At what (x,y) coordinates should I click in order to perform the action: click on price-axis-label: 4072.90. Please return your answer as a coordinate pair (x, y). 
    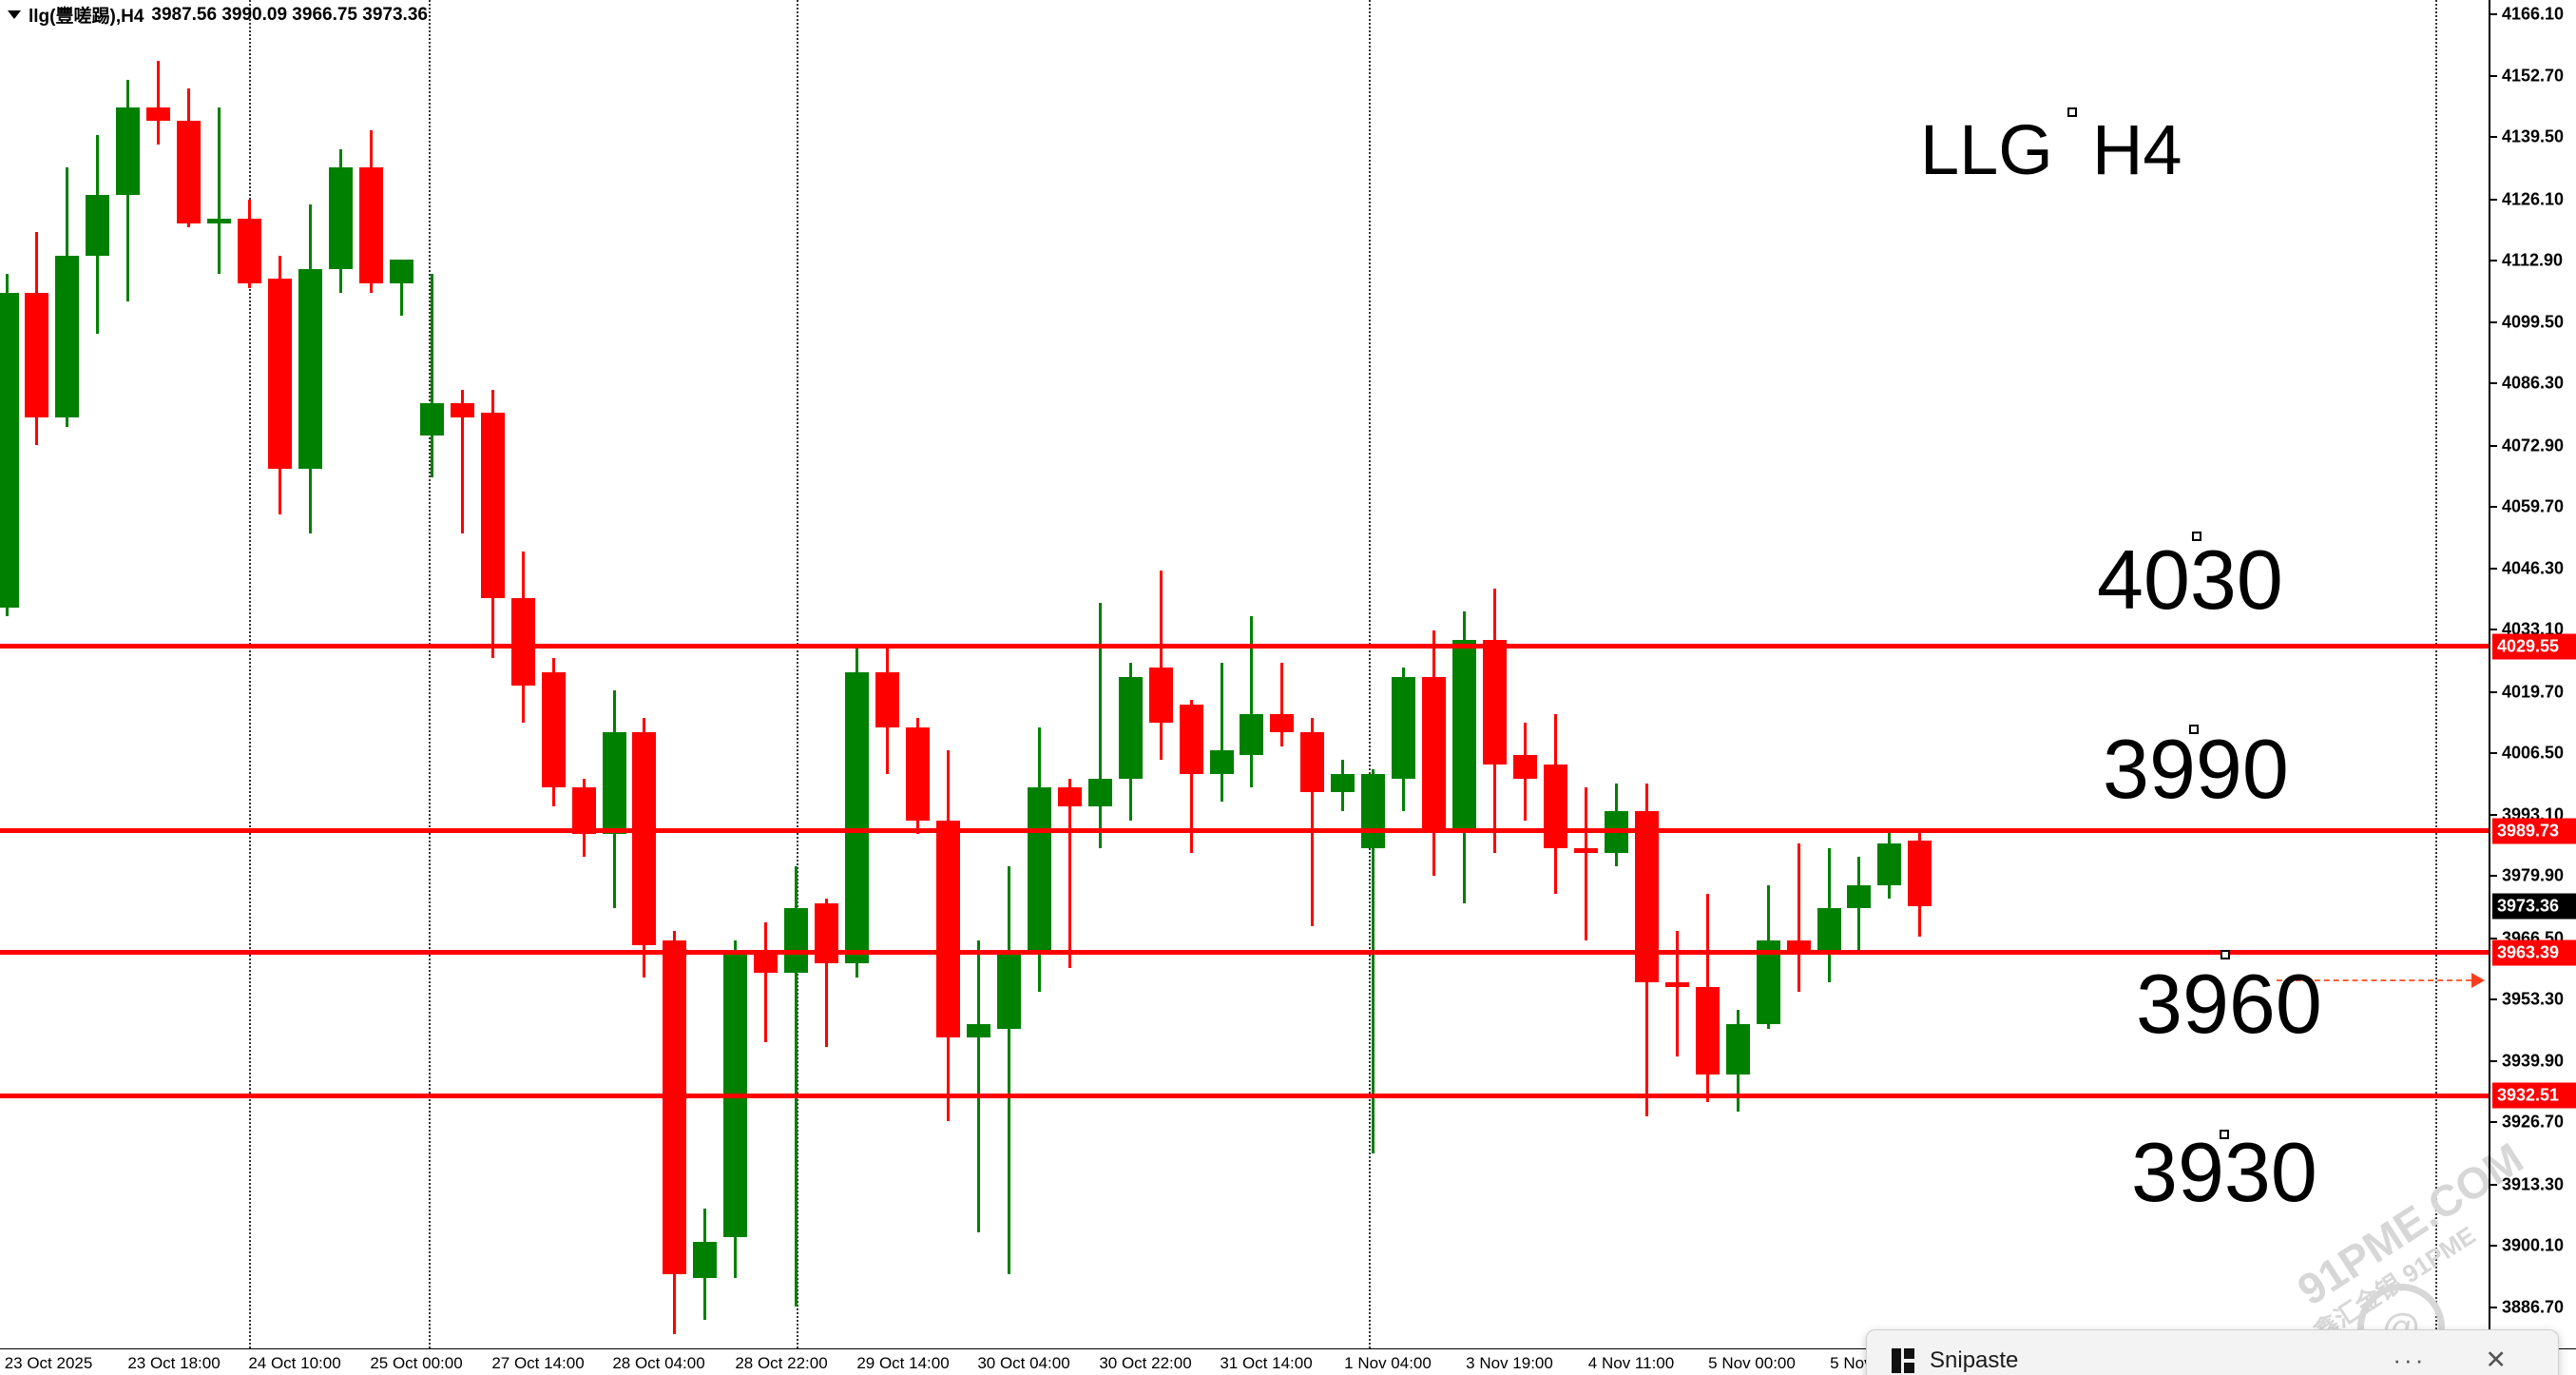
    Looking at the image, I should click on (2533, 445).